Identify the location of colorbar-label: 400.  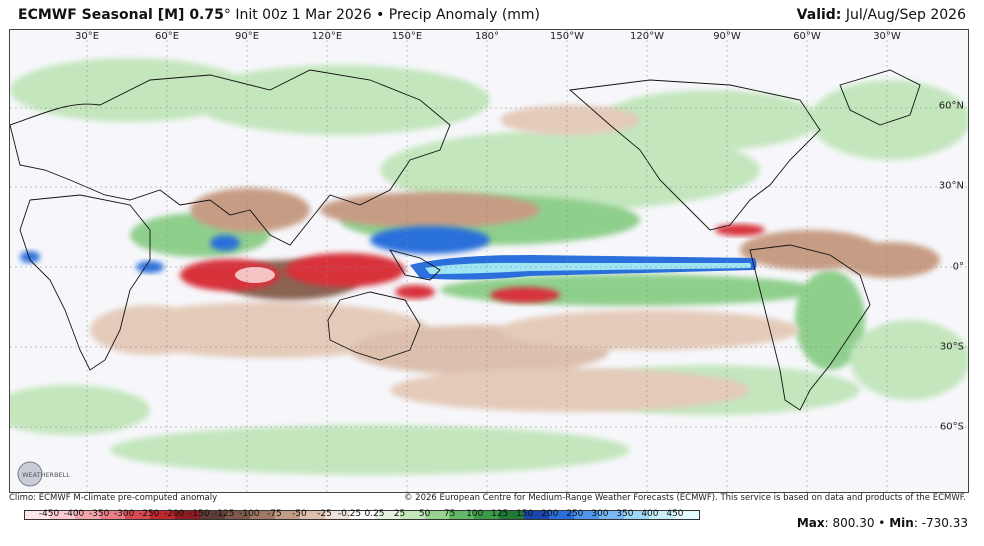
(650, 514).